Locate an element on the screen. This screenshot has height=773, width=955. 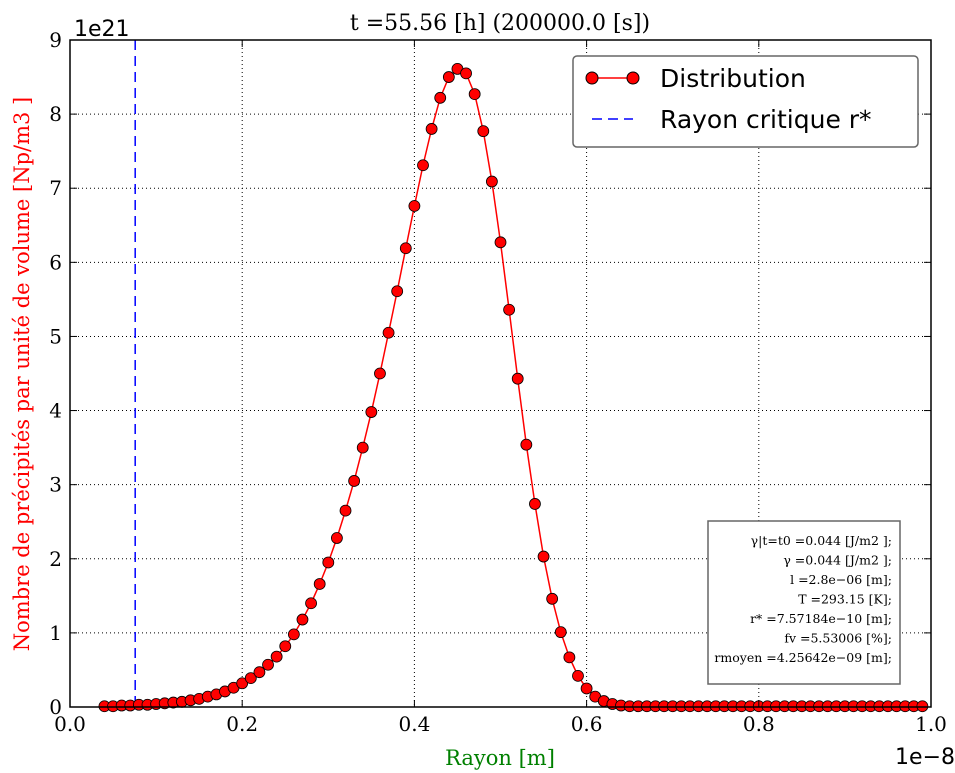
annotation-line: r* =7.57184e−10 [m]; is located at coordinates (821, 618).